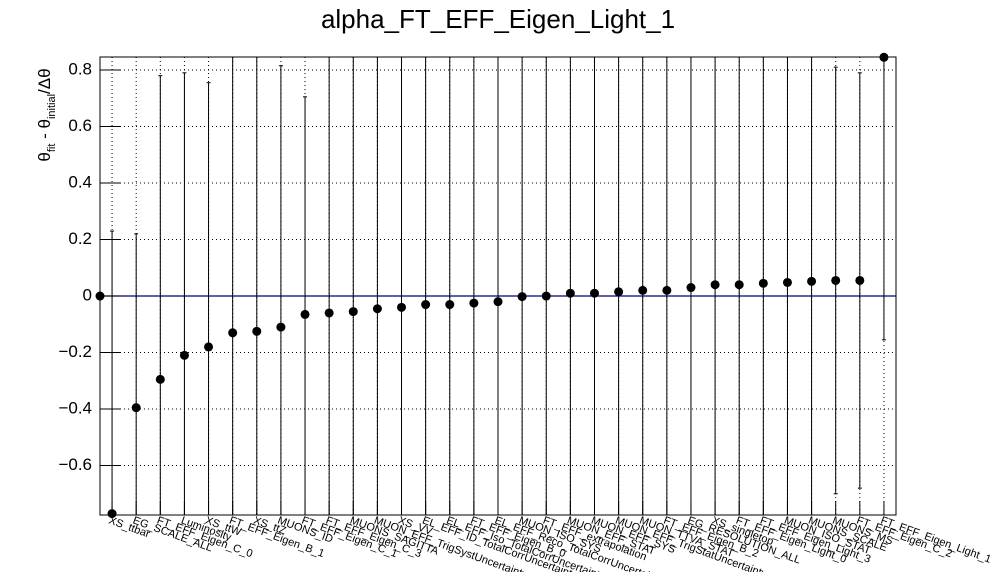 This screenshot has width=996, height=572. I want to click on y-tick-label: −0.6, so click(75, 464).